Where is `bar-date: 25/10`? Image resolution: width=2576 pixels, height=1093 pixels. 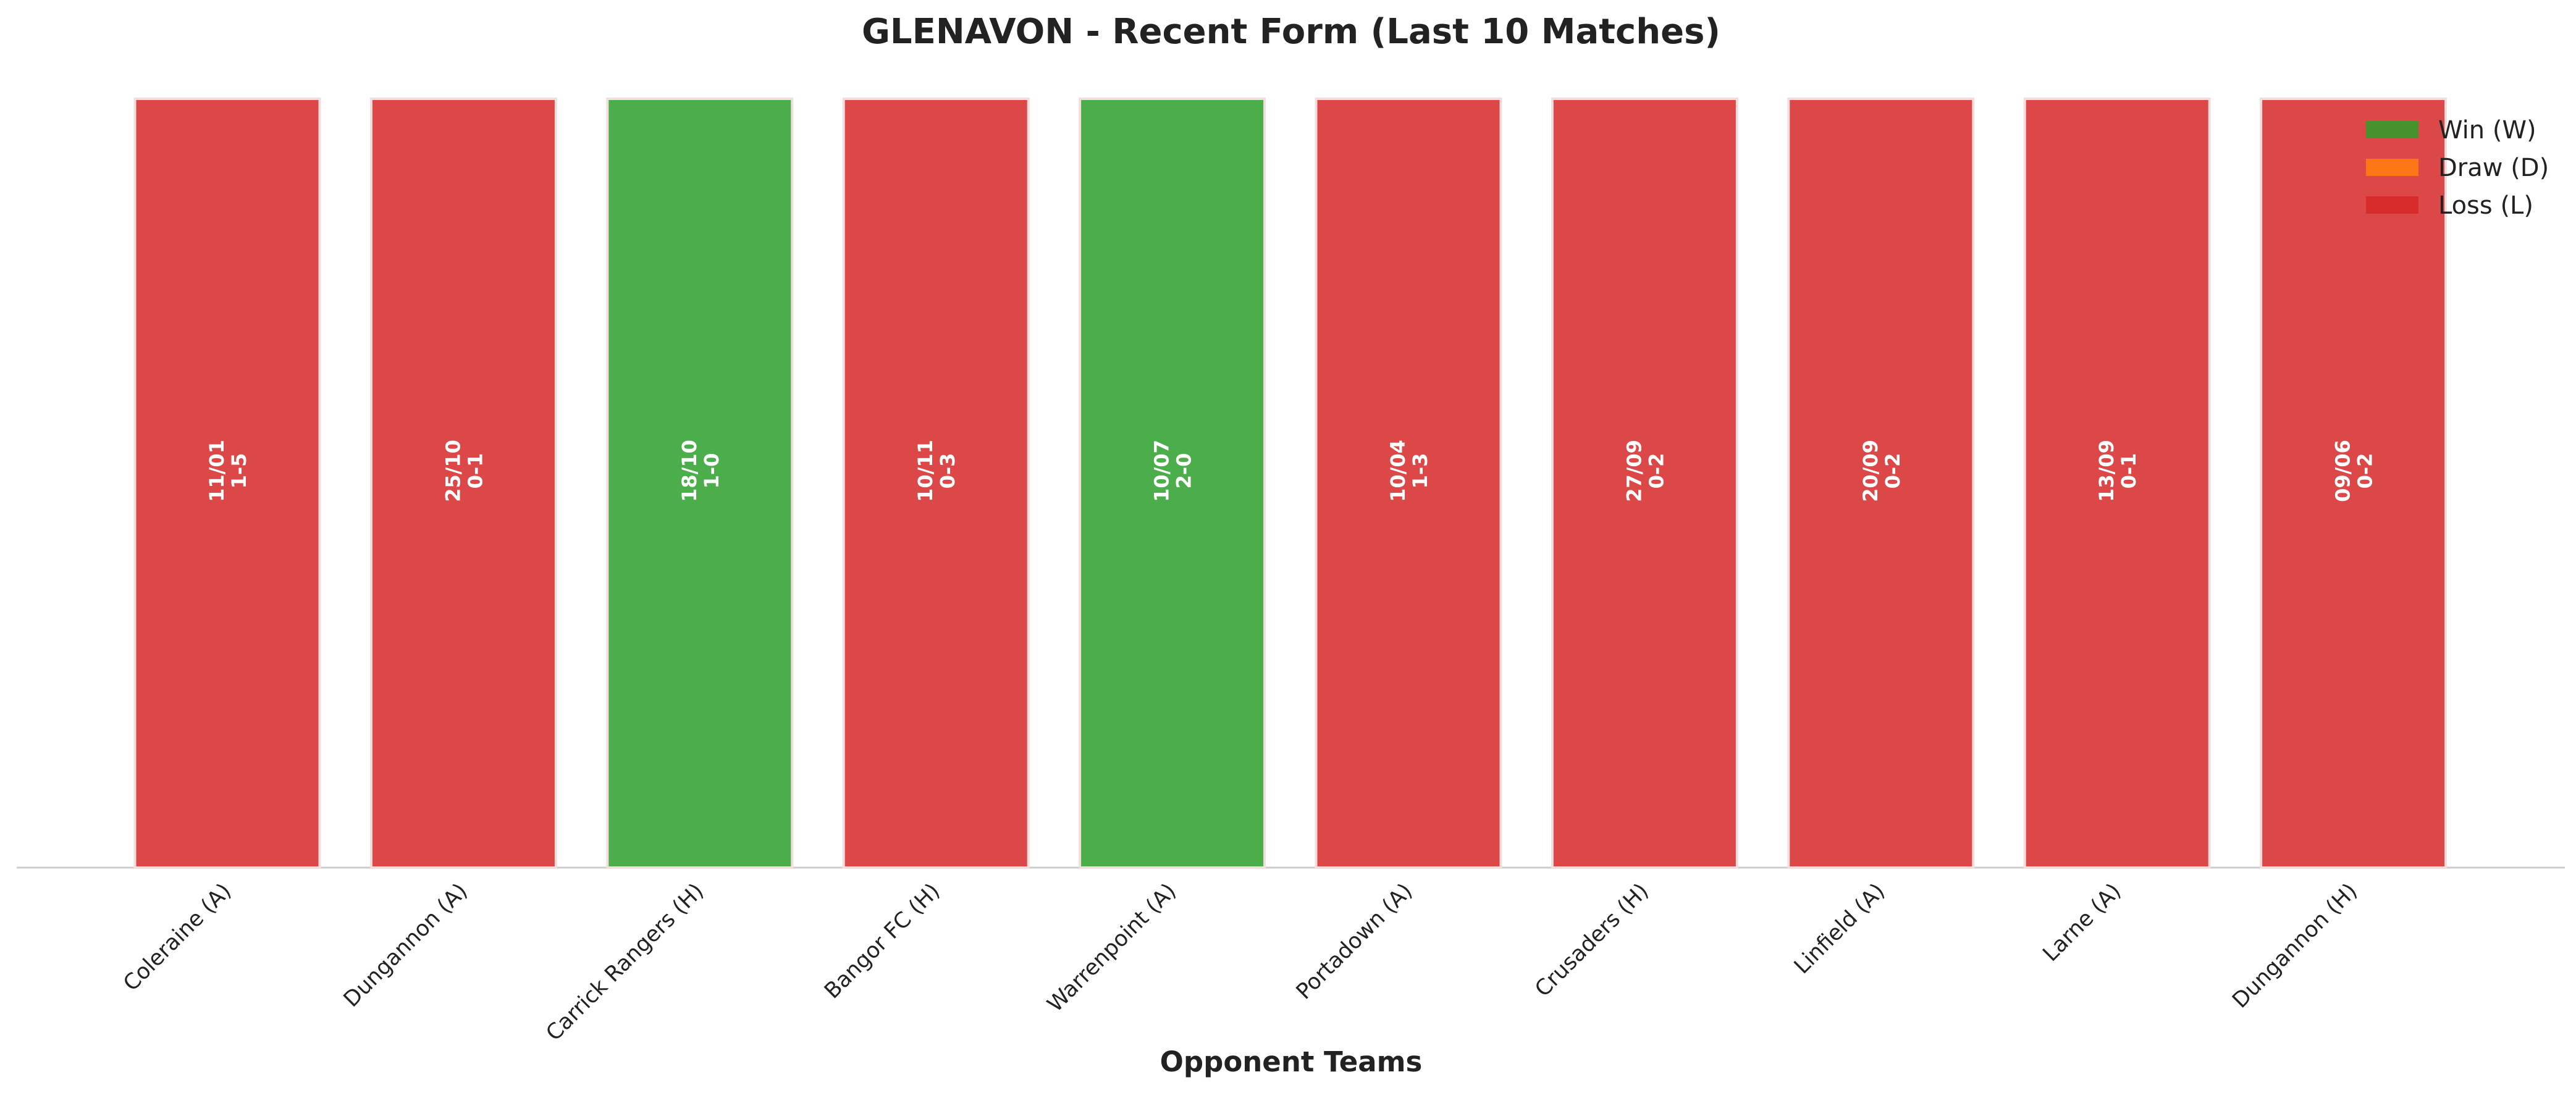
bar-date: 25/10 is located at coordinates (453, 471).